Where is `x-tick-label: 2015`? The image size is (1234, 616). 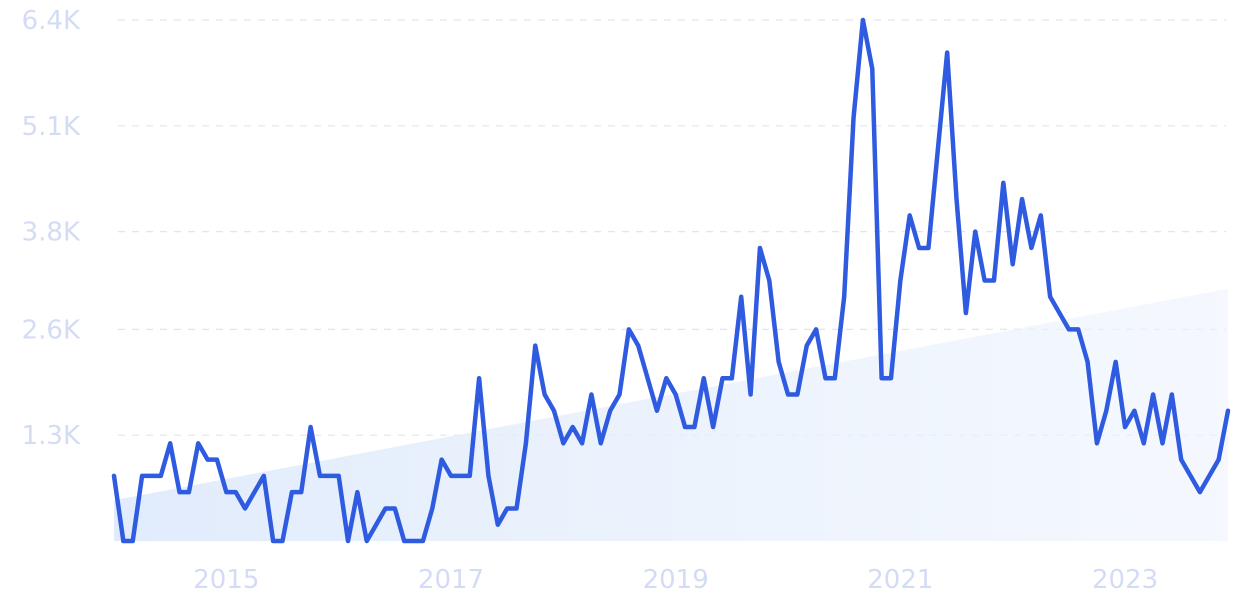 x-tick-label: 2015 is located at coordinates (226, 580).